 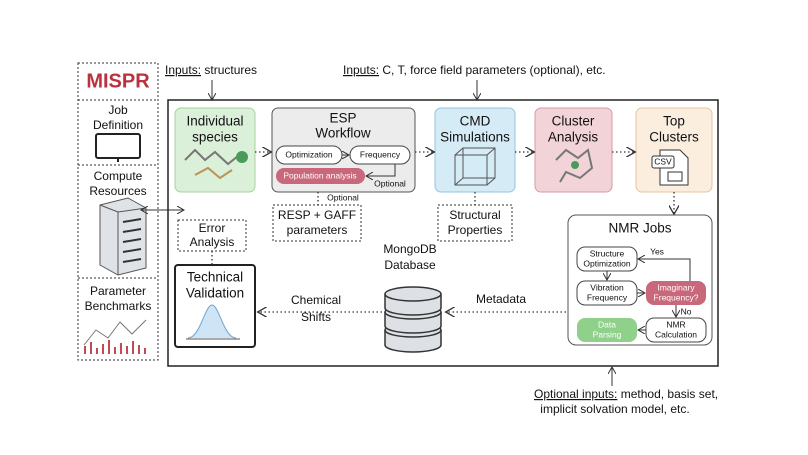 I want to click on input-text: structures, so click(x=229, y=70).